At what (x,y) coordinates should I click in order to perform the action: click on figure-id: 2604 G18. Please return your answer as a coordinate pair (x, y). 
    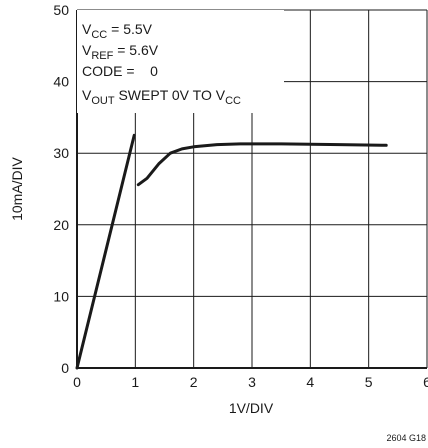
    Looking at the image, I should click on (406, 438).